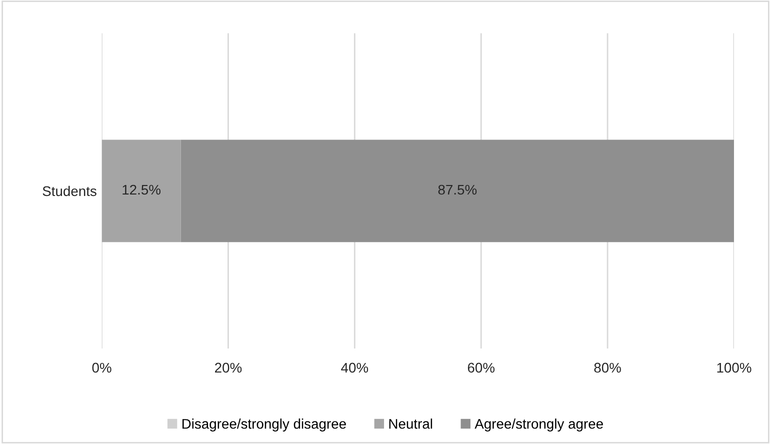 Image resolution: width=771 pixels, height=444 pixels. Describe the element at coordinates (410, 423) in the screenshot. I see `legend-label: Neutral` at that location.